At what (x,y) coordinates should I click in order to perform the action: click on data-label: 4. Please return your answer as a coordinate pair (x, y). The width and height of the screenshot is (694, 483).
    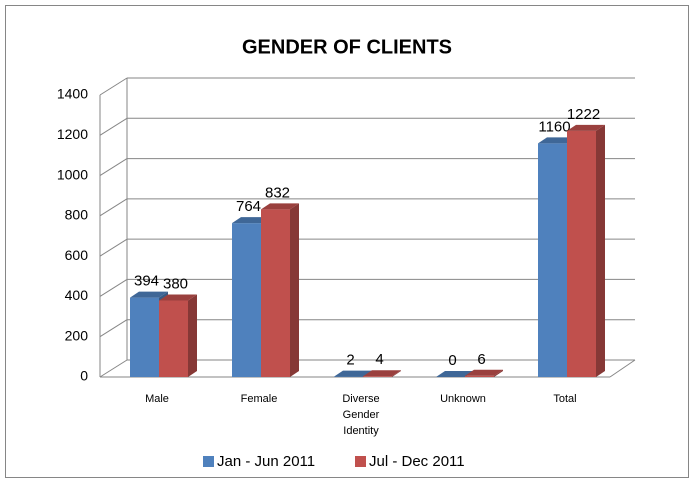
    Looking at the image, I should click on (379, 359).